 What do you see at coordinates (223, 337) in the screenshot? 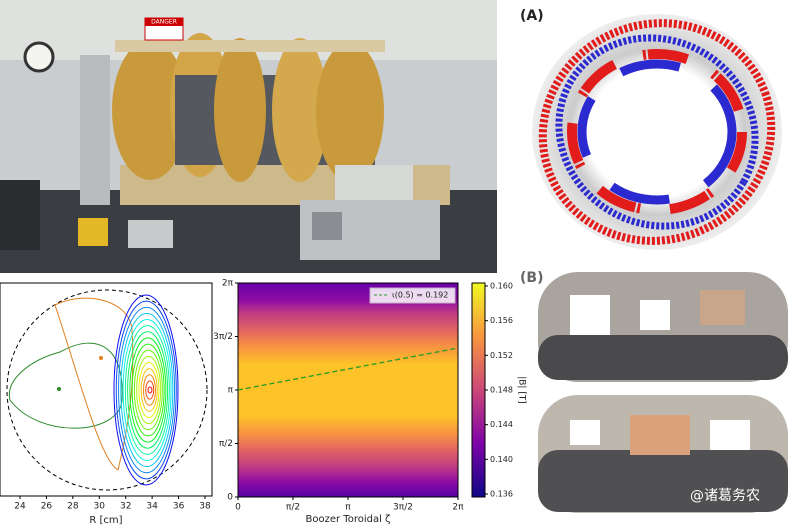
I see `y-tick-label: 3π/2` at bounding box center [223, 337].